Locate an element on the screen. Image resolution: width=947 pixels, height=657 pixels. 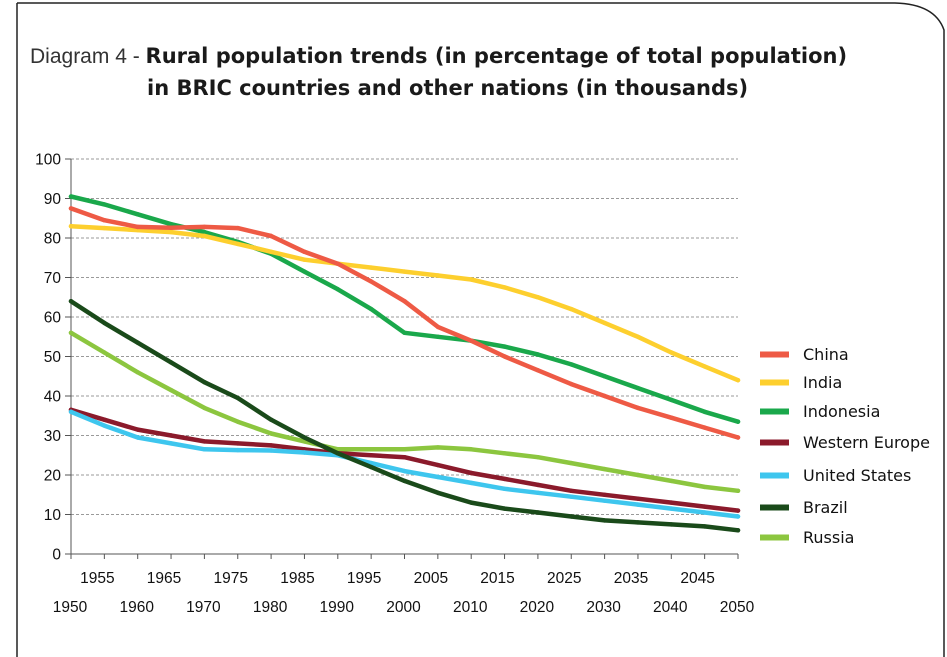
point-india-2025 is located at coordinates (571, 309).